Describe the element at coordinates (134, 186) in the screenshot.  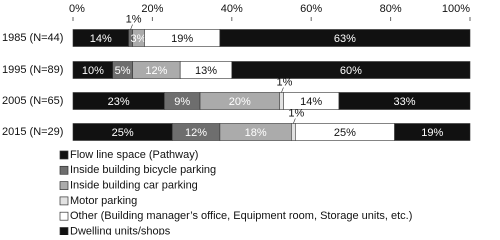
I see `legend-label: Inside building car parking` at that location.